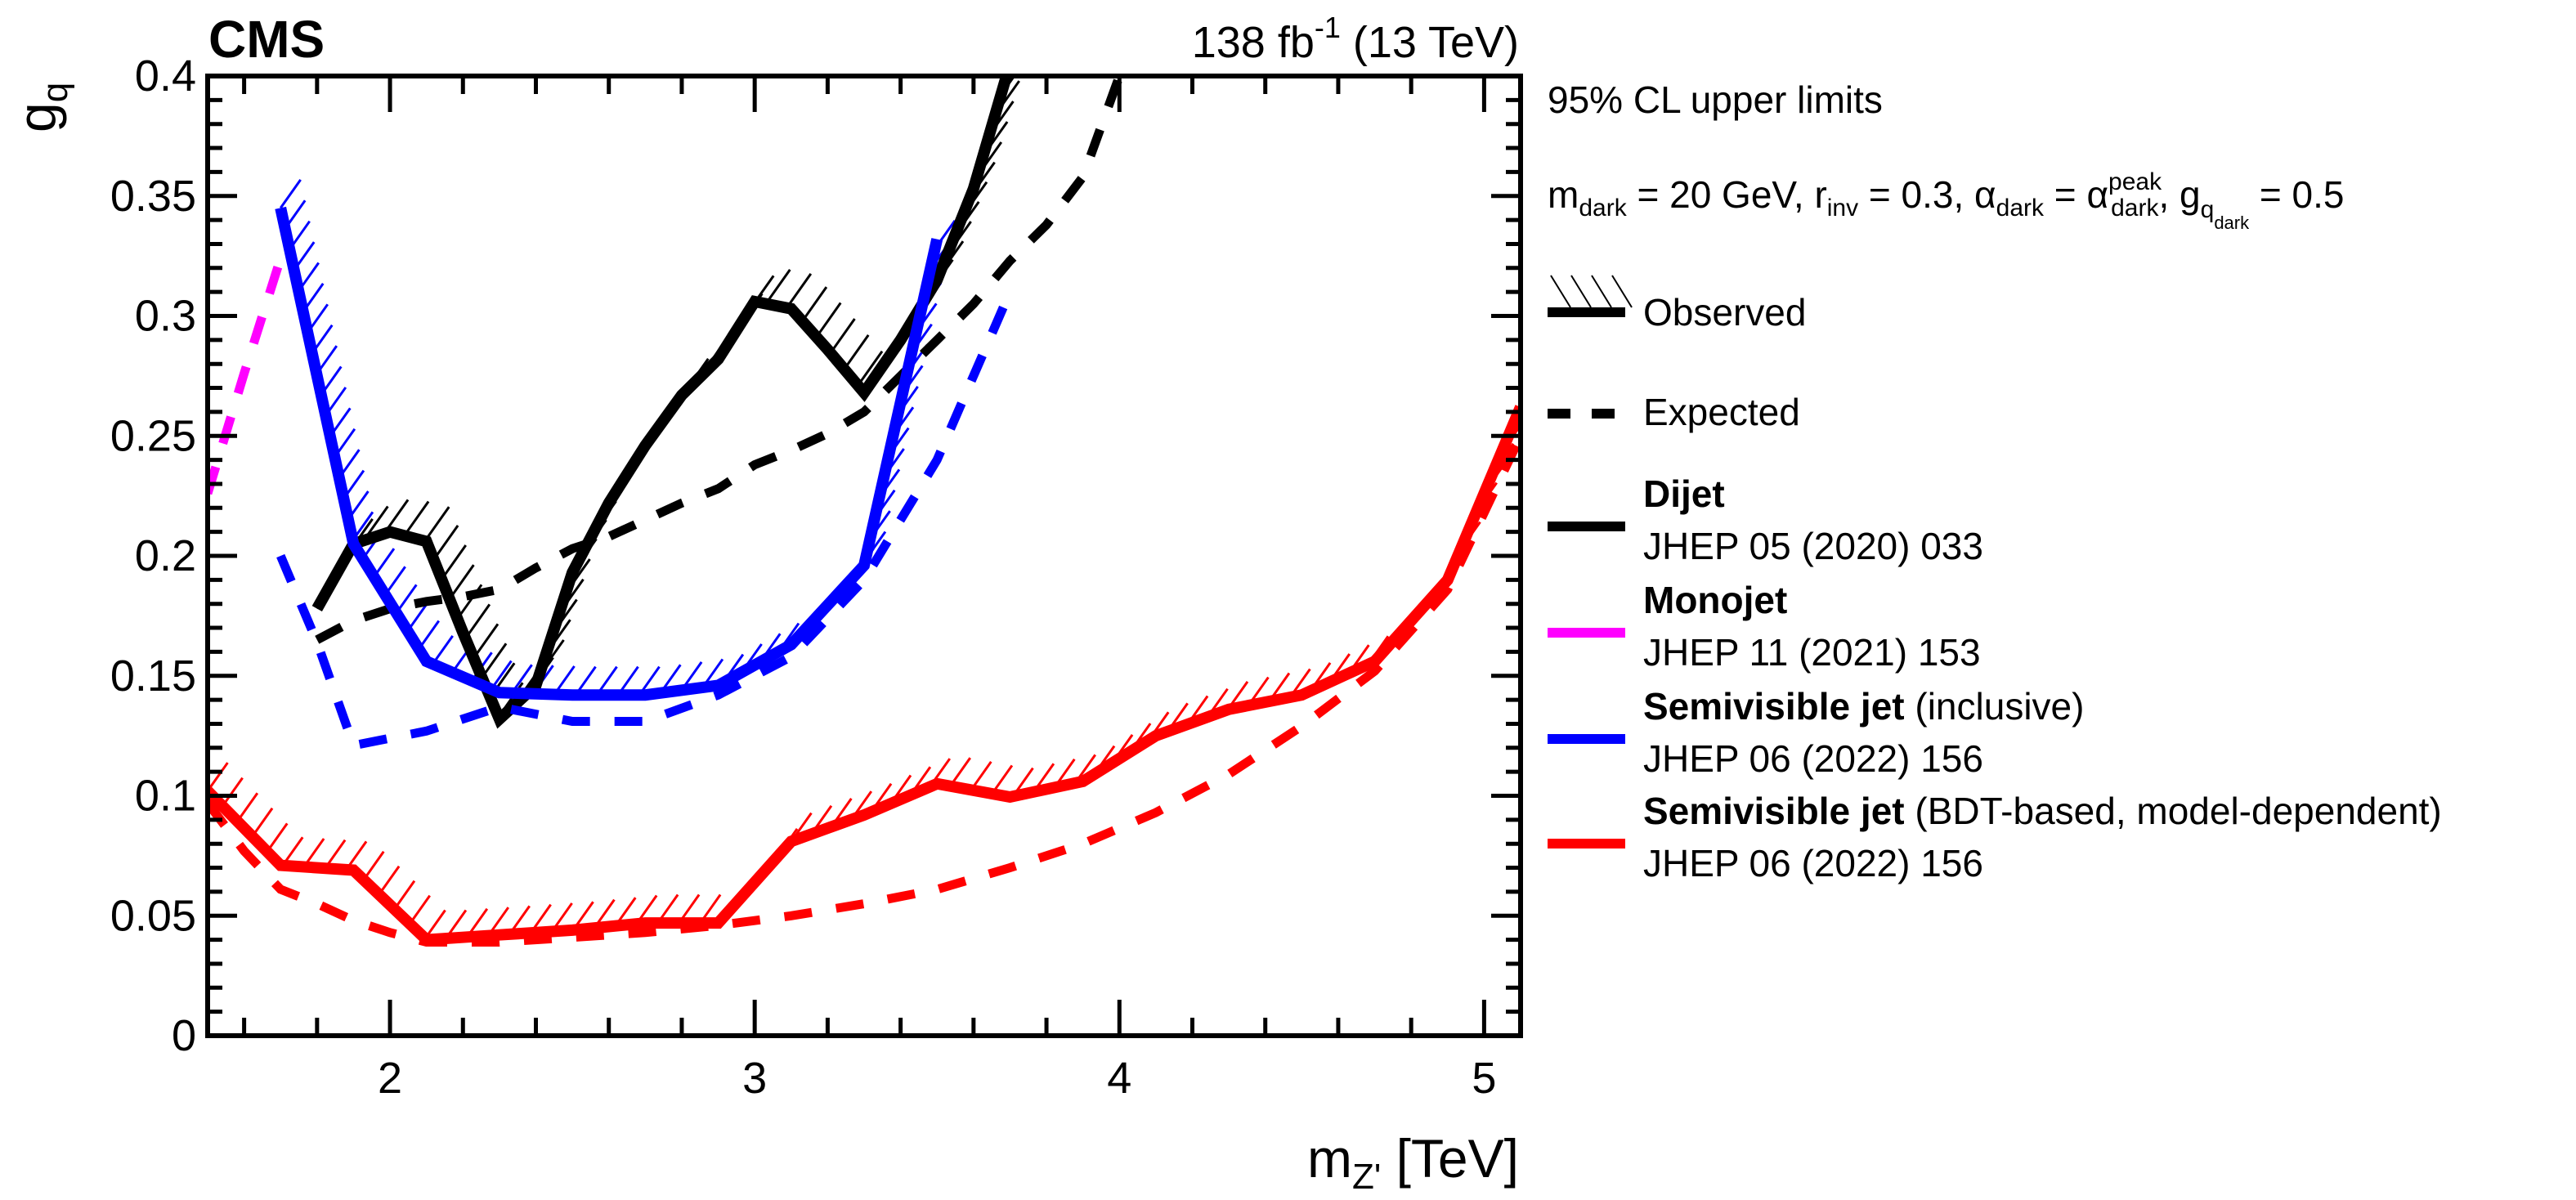 The image size is (2576, 1200). I want to click on series-line-monojet-expected, so click(246, 376).